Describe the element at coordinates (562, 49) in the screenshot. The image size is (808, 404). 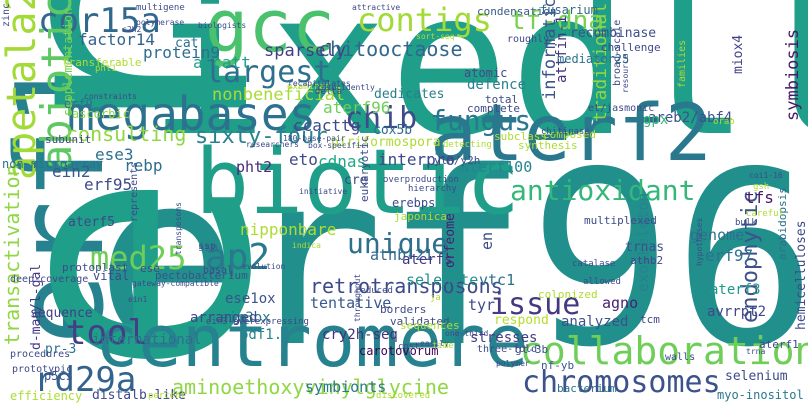
I see `cloud-word: attfin-1` at that location.